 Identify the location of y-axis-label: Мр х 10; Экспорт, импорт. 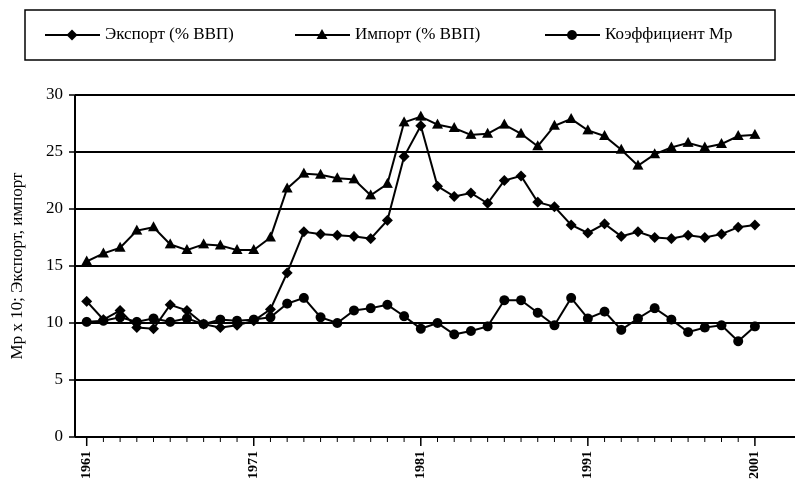
(16, 265).